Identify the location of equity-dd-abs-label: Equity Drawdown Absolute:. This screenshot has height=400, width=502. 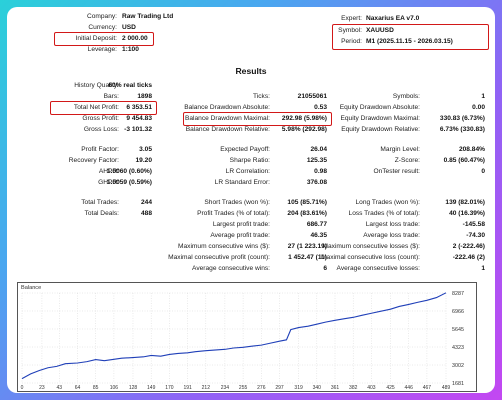
(379, 107).